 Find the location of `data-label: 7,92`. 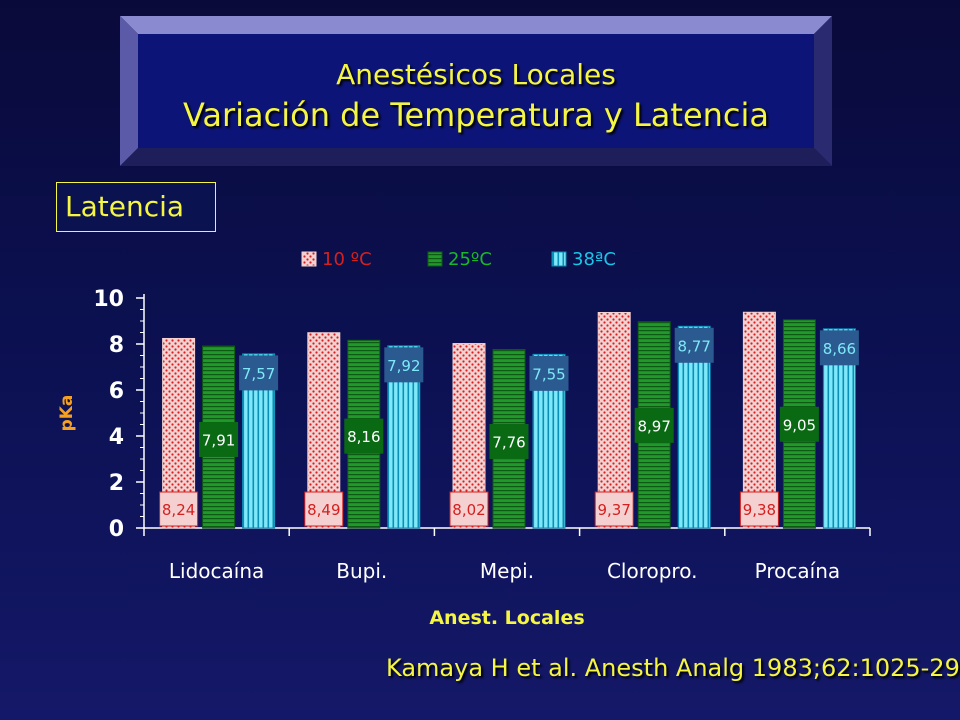

data-label: 7,92 is located at coordinates (403, 366).